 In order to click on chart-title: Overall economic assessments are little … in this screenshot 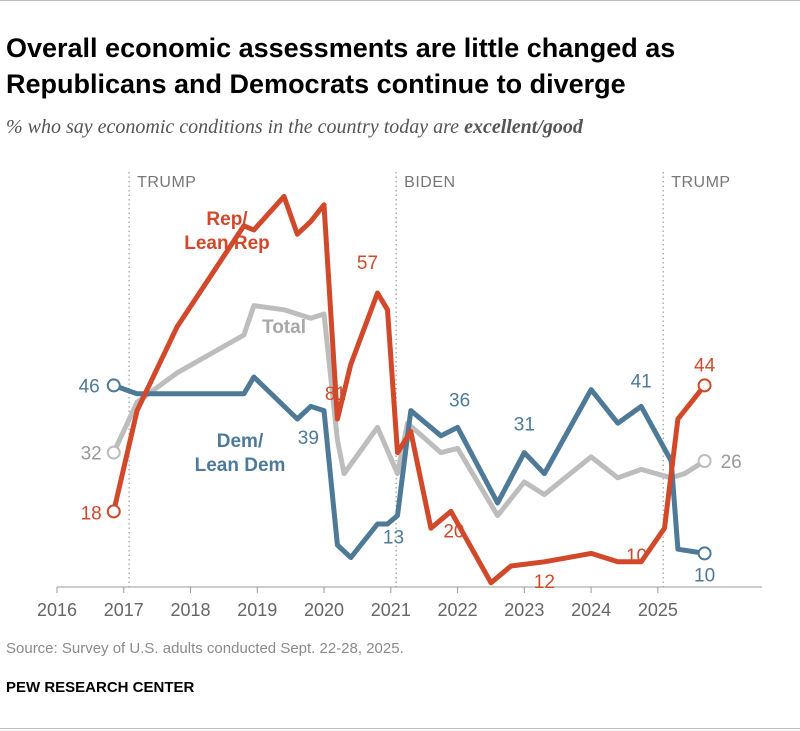, I will do `click(341, 66)`.